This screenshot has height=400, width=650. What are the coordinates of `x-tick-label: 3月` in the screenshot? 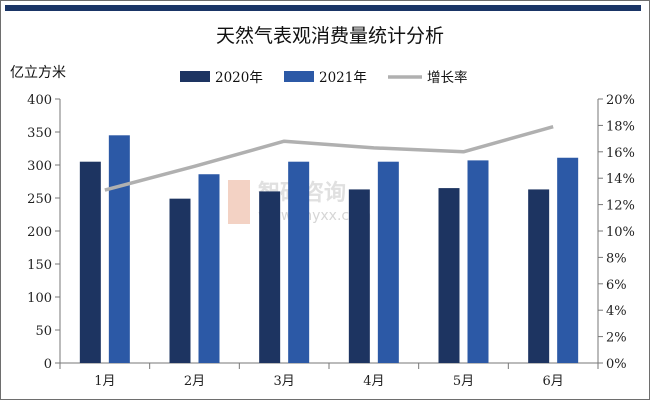 It's located at (284, 381).